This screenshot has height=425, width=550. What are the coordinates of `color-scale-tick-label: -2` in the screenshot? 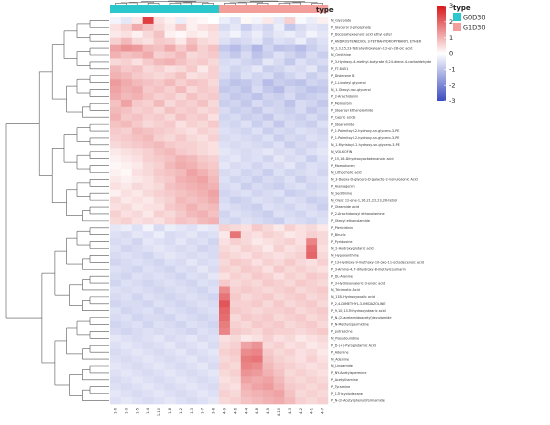 It's located at (452, 85).